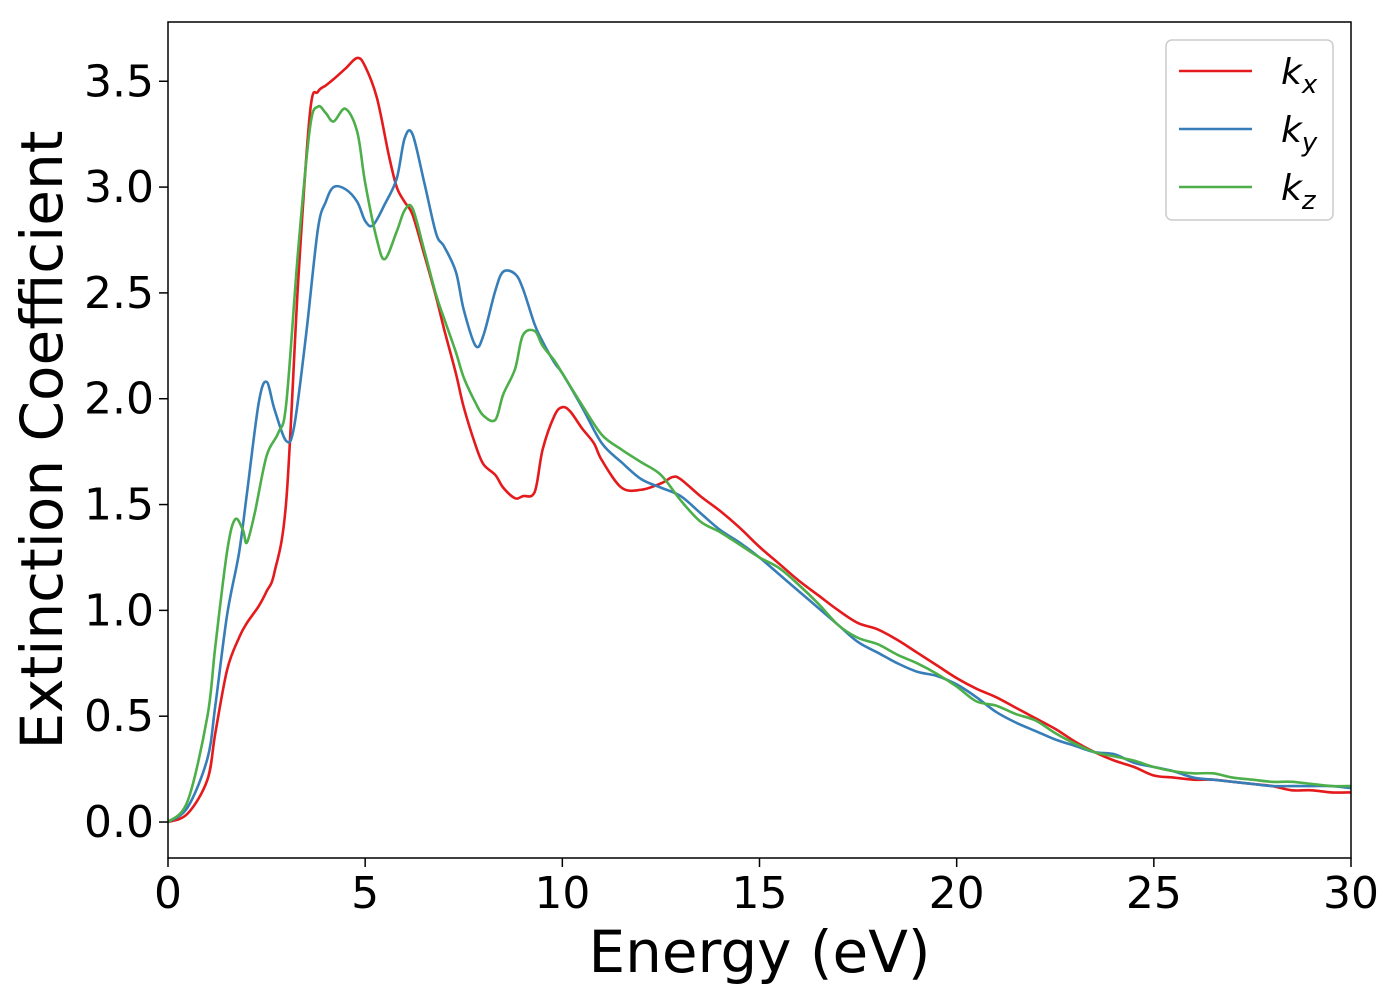 Image resolution: width=1400 pixels, height=1000 pixels. What do you see at coordinates (1351, 893) in the screenshot?
I see `x-tick-label: 30` at bounding box center [1351, 893].